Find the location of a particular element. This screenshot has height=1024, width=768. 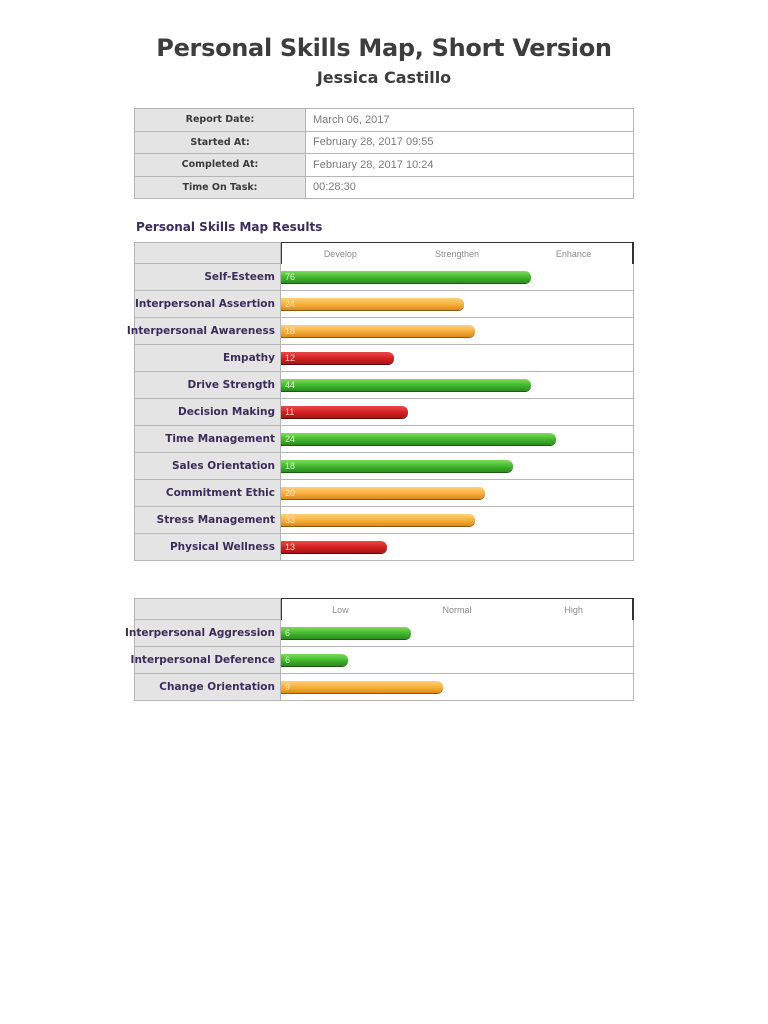

zone-labels: Develop Strengthen Enhance is located at coordinates (457, 253).